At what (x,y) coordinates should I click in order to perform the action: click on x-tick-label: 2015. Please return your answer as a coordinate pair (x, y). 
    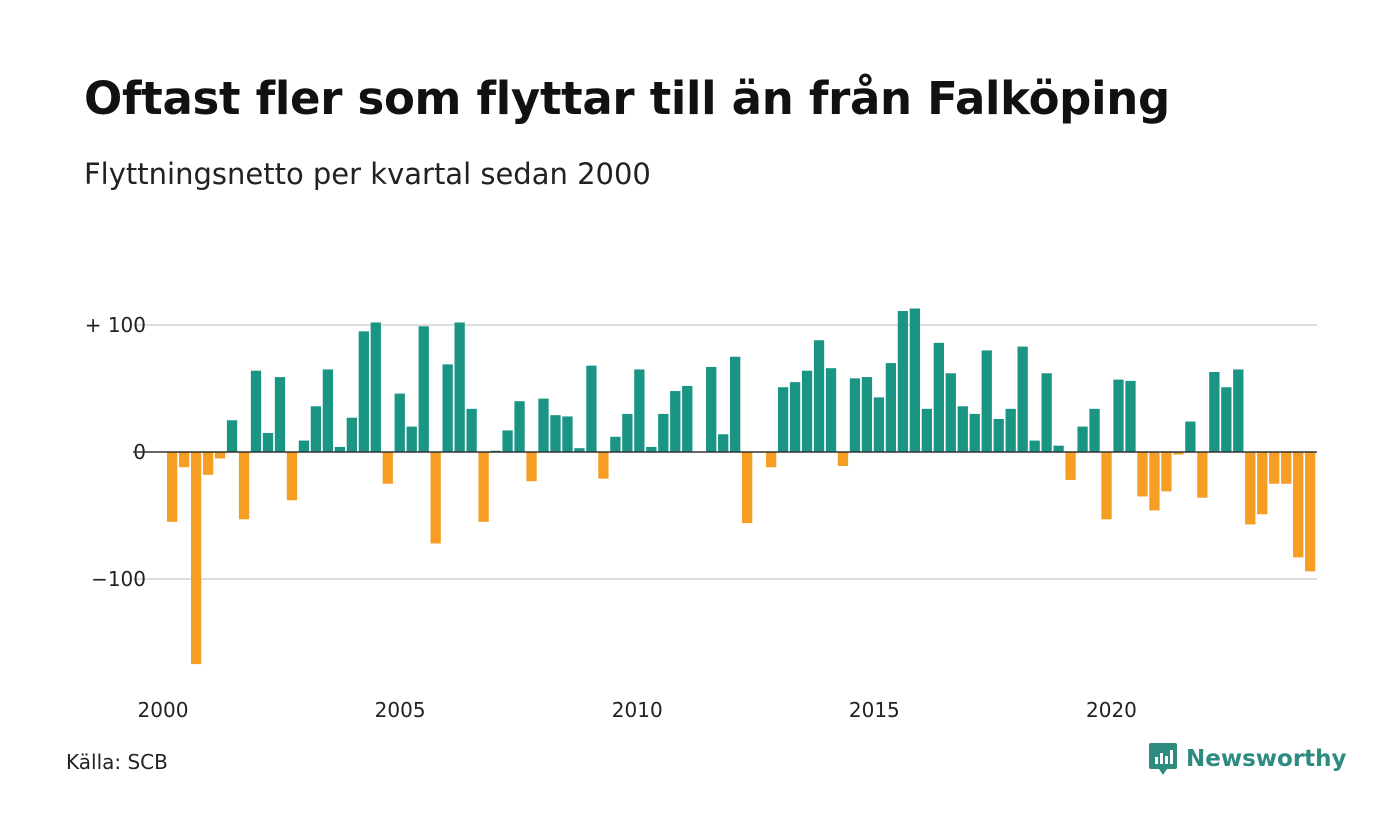
    Looking at the image, I should click on (874, 710).